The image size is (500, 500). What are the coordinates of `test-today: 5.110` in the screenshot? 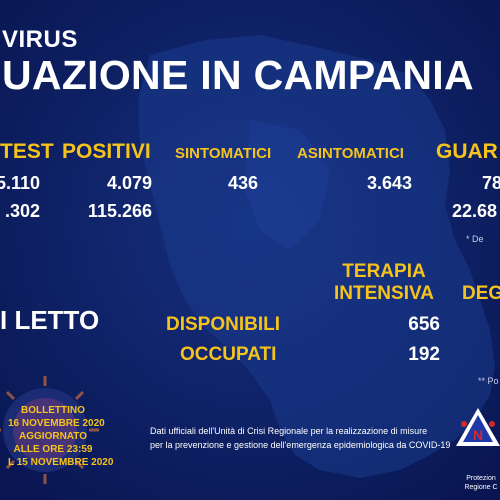 It's located at (20, 183).